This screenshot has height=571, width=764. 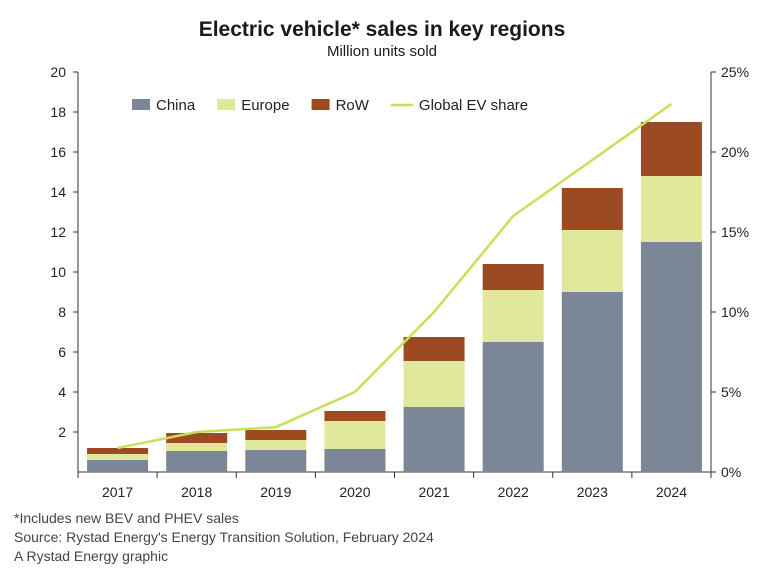 I want to click on legend-label-europe: Europe, so click(x=265, y=105).